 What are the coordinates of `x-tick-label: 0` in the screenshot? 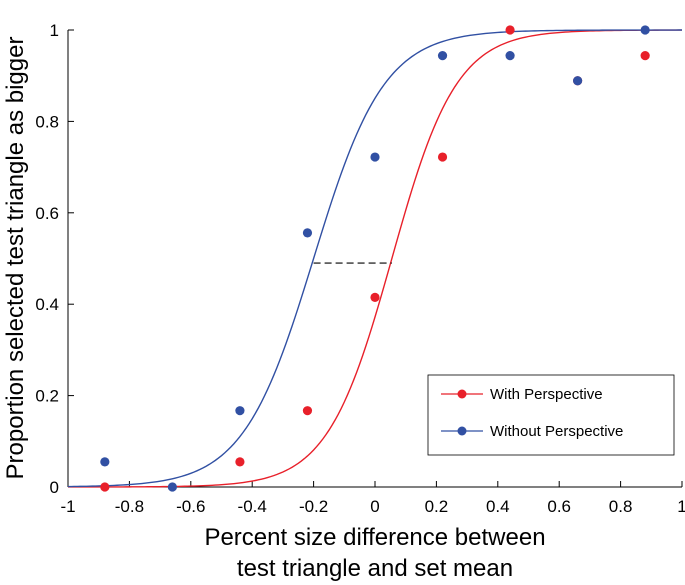 It's located at (374, 506).